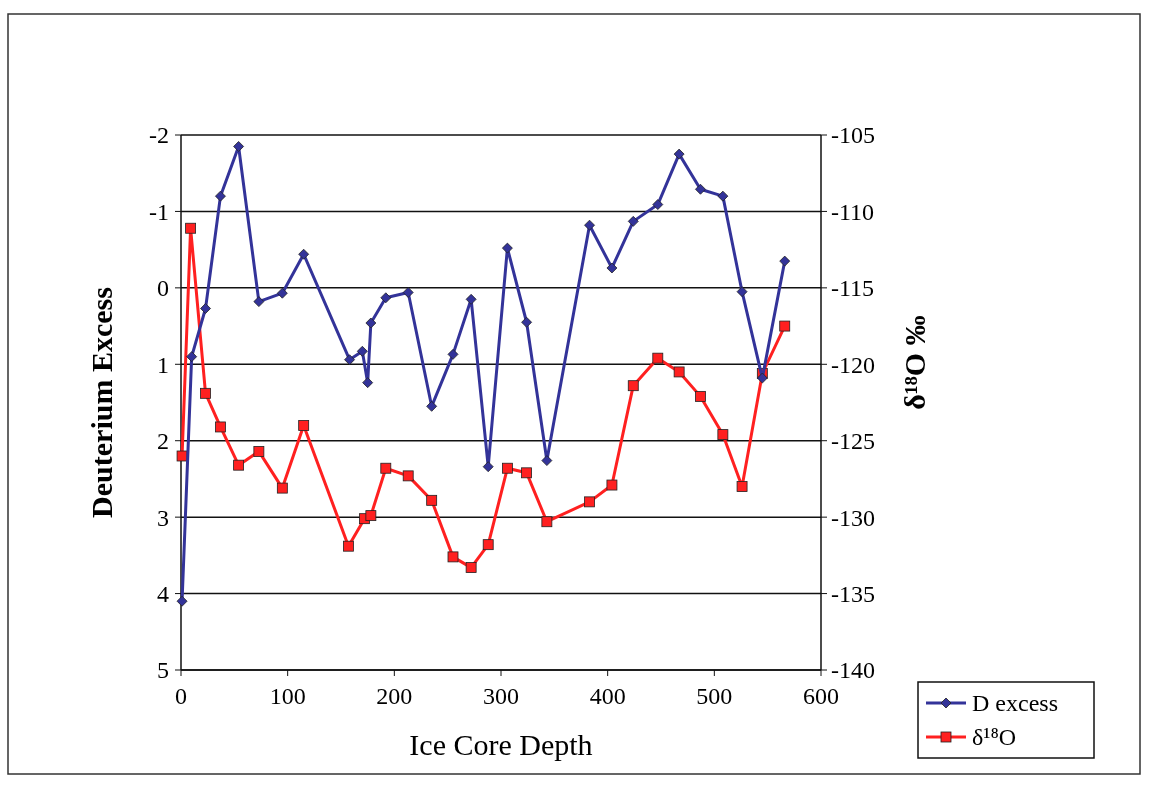 This screenshot has height=792, width=1150. What do you see at coordinates (163, 441) in the screenshot?
I see `y-tick-label: 2` at bounding box center [163, 441].